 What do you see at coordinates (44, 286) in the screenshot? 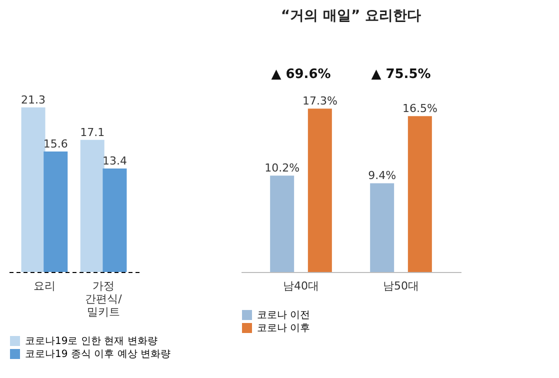
I see `x-tick-label: 요리` at bounding box center [44, 286].